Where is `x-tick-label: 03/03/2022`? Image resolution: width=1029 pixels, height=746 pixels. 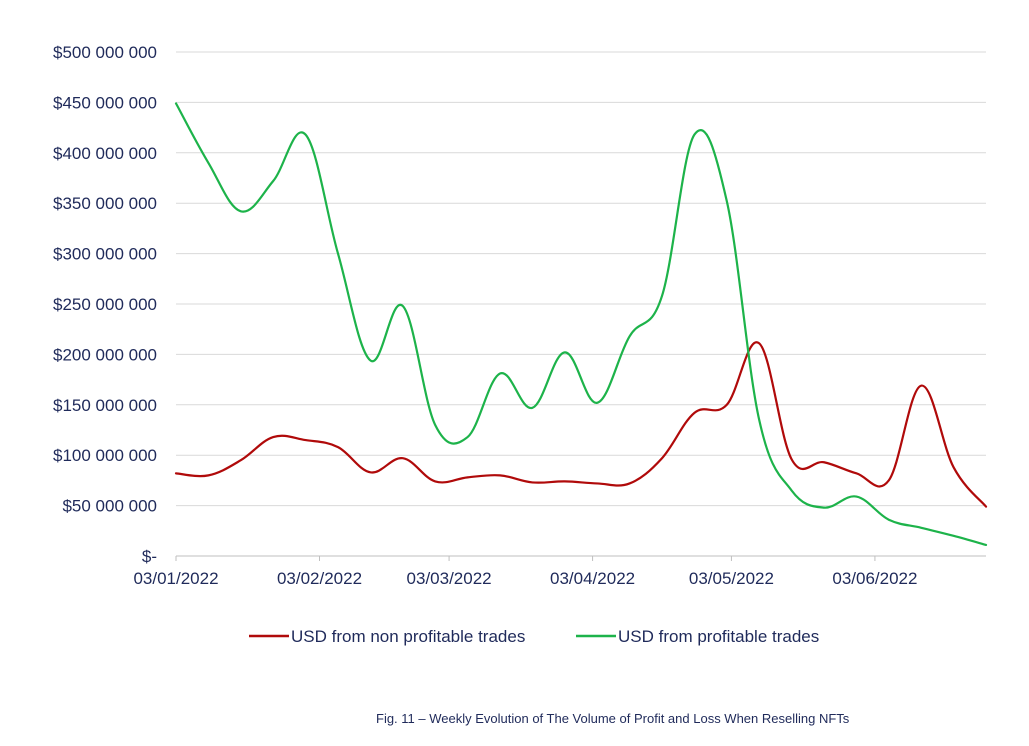 x-tick-label: 03/03/2022 is located at coordinates (449, 578).